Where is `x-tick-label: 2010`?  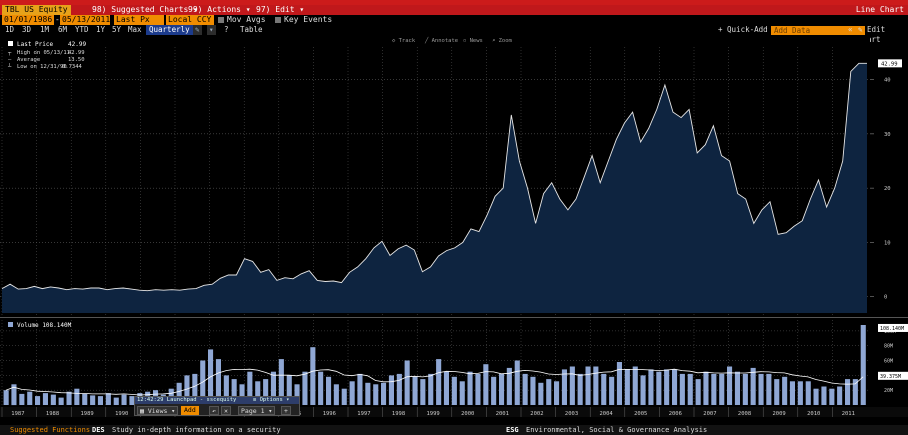 x-tick-label: 2010 is located at coordinates (813, 414).